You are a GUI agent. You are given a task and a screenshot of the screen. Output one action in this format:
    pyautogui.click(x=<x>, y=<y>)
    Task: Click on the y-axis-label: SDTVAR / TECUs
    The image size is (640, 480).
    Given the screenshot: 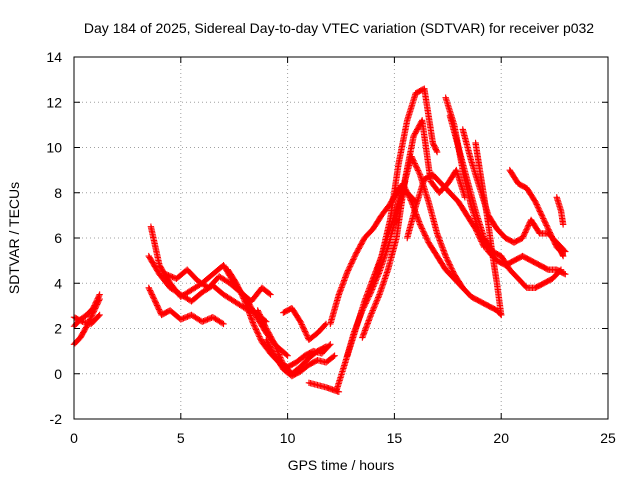 What is the action you would take?
    pyautogui.click(x=14, y=238)
    